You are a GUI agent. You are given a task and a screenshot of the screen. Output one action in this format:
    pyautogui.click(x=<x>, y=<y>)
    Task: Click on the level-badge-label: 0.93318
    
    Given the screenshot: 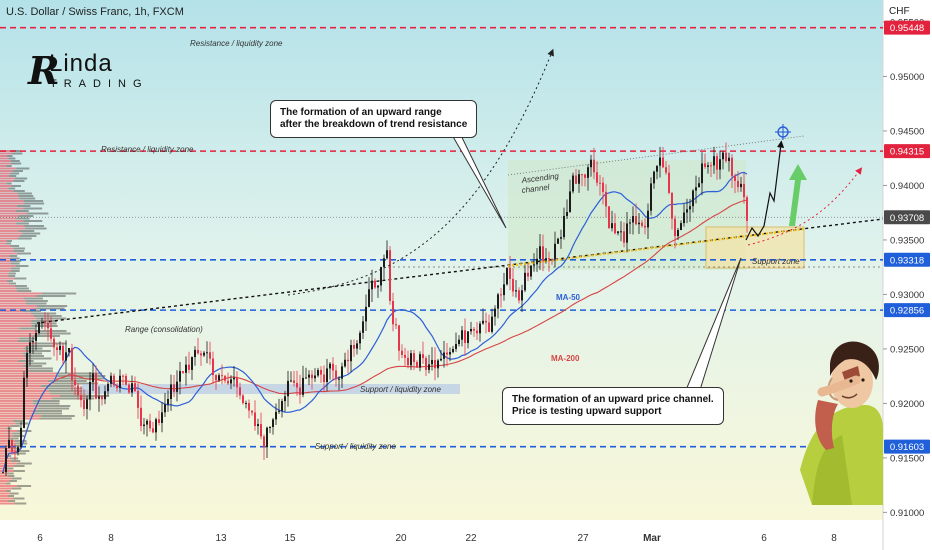 What is the action you would take?
    pyautogui.click(x=907, y=260)
    